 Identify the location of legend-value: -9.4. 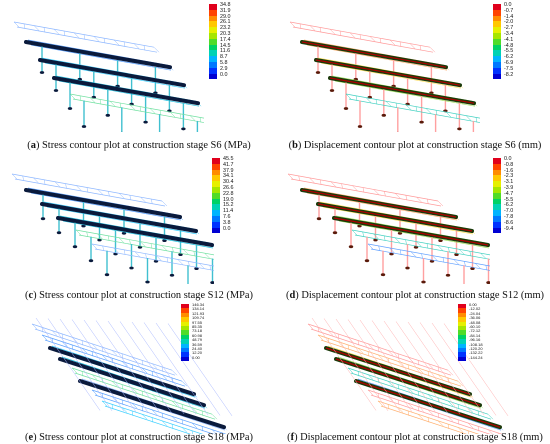
(509, 228).